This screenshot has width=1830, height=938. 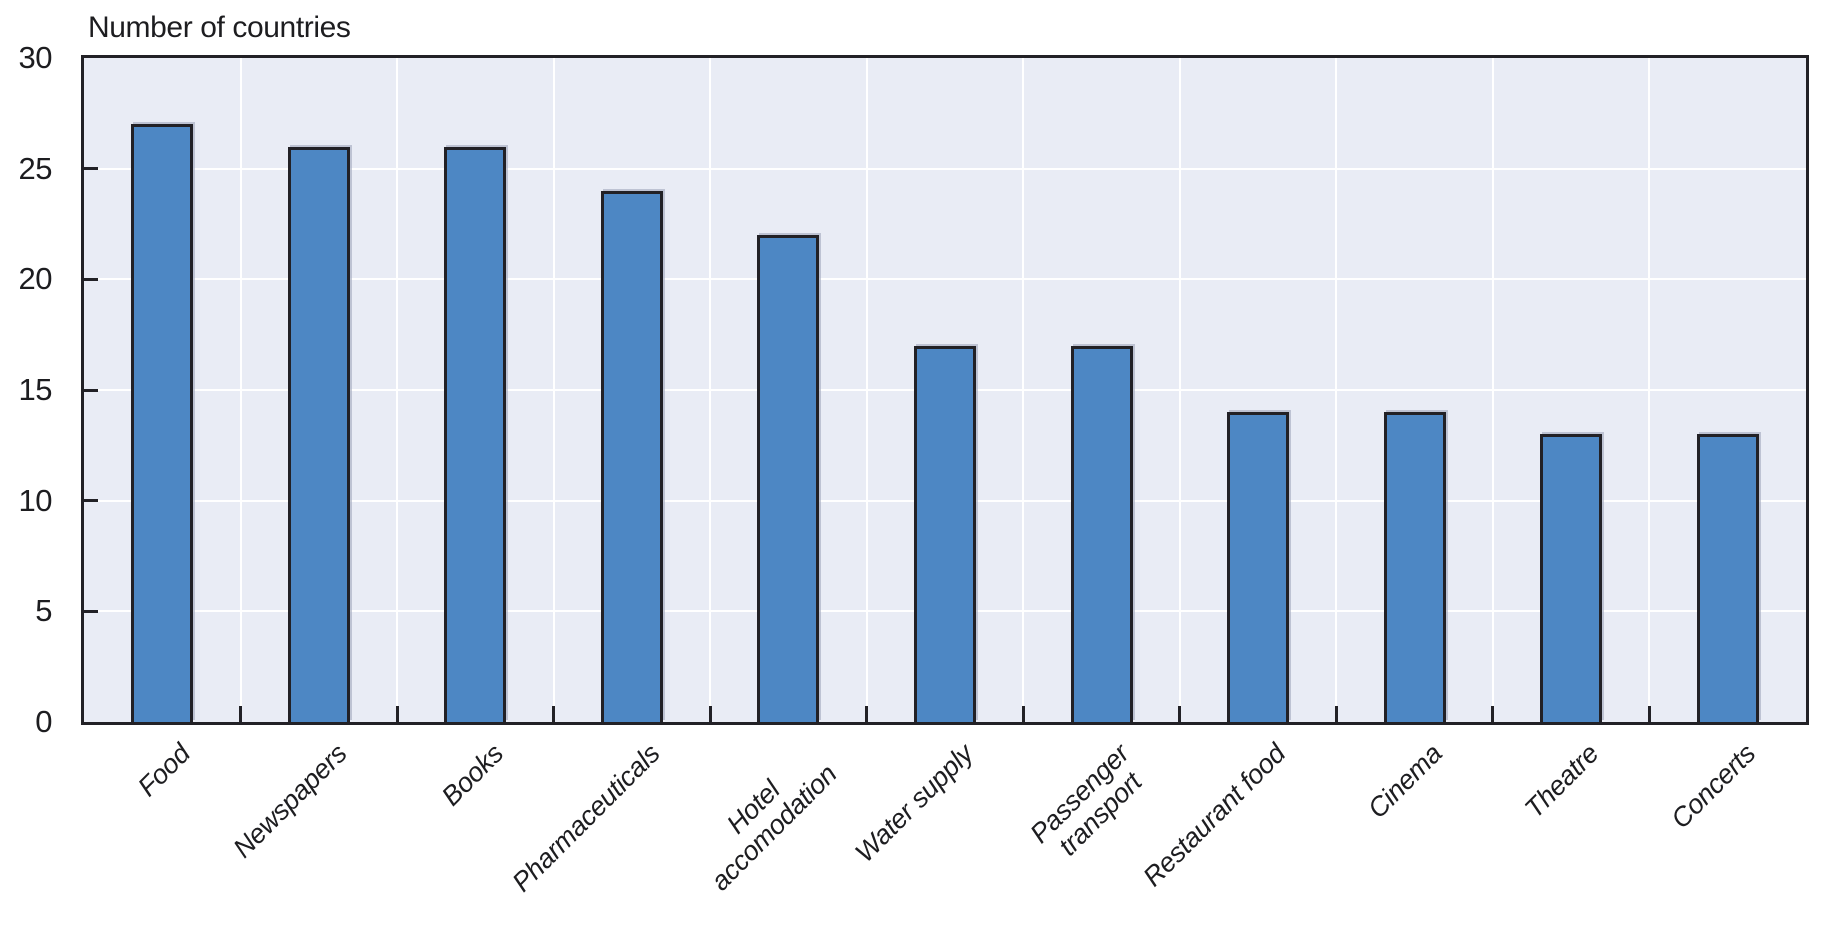 I want to click on y-tick-label: 25, so click(x=35, y=168).